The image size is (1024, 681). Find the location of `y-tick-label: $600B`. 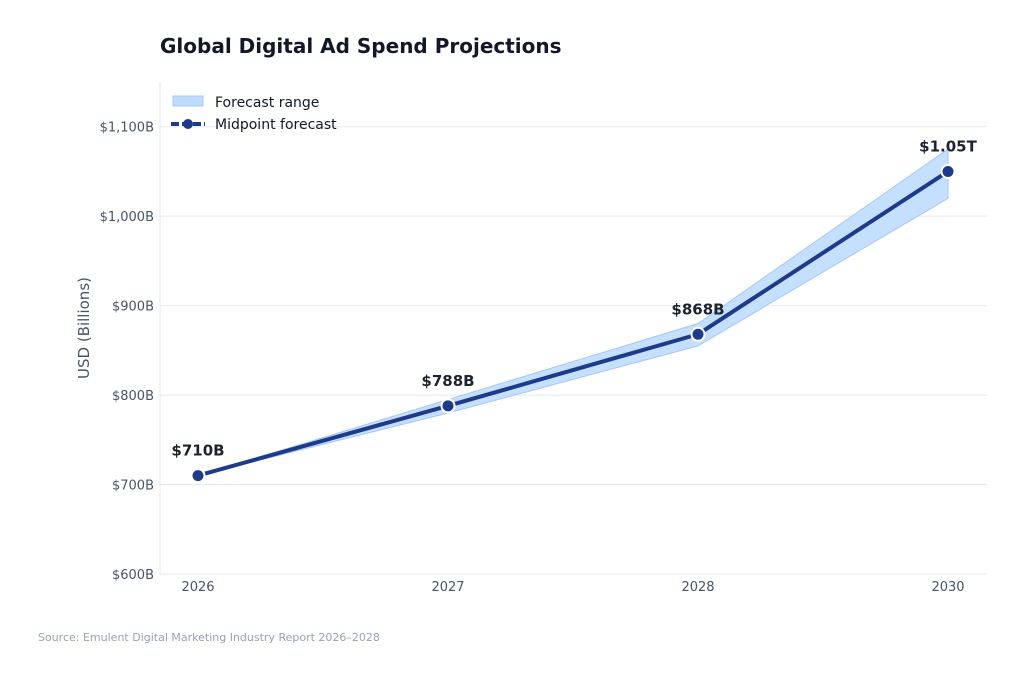

y-tick-label: $600B is located at coordinates (133, 575).